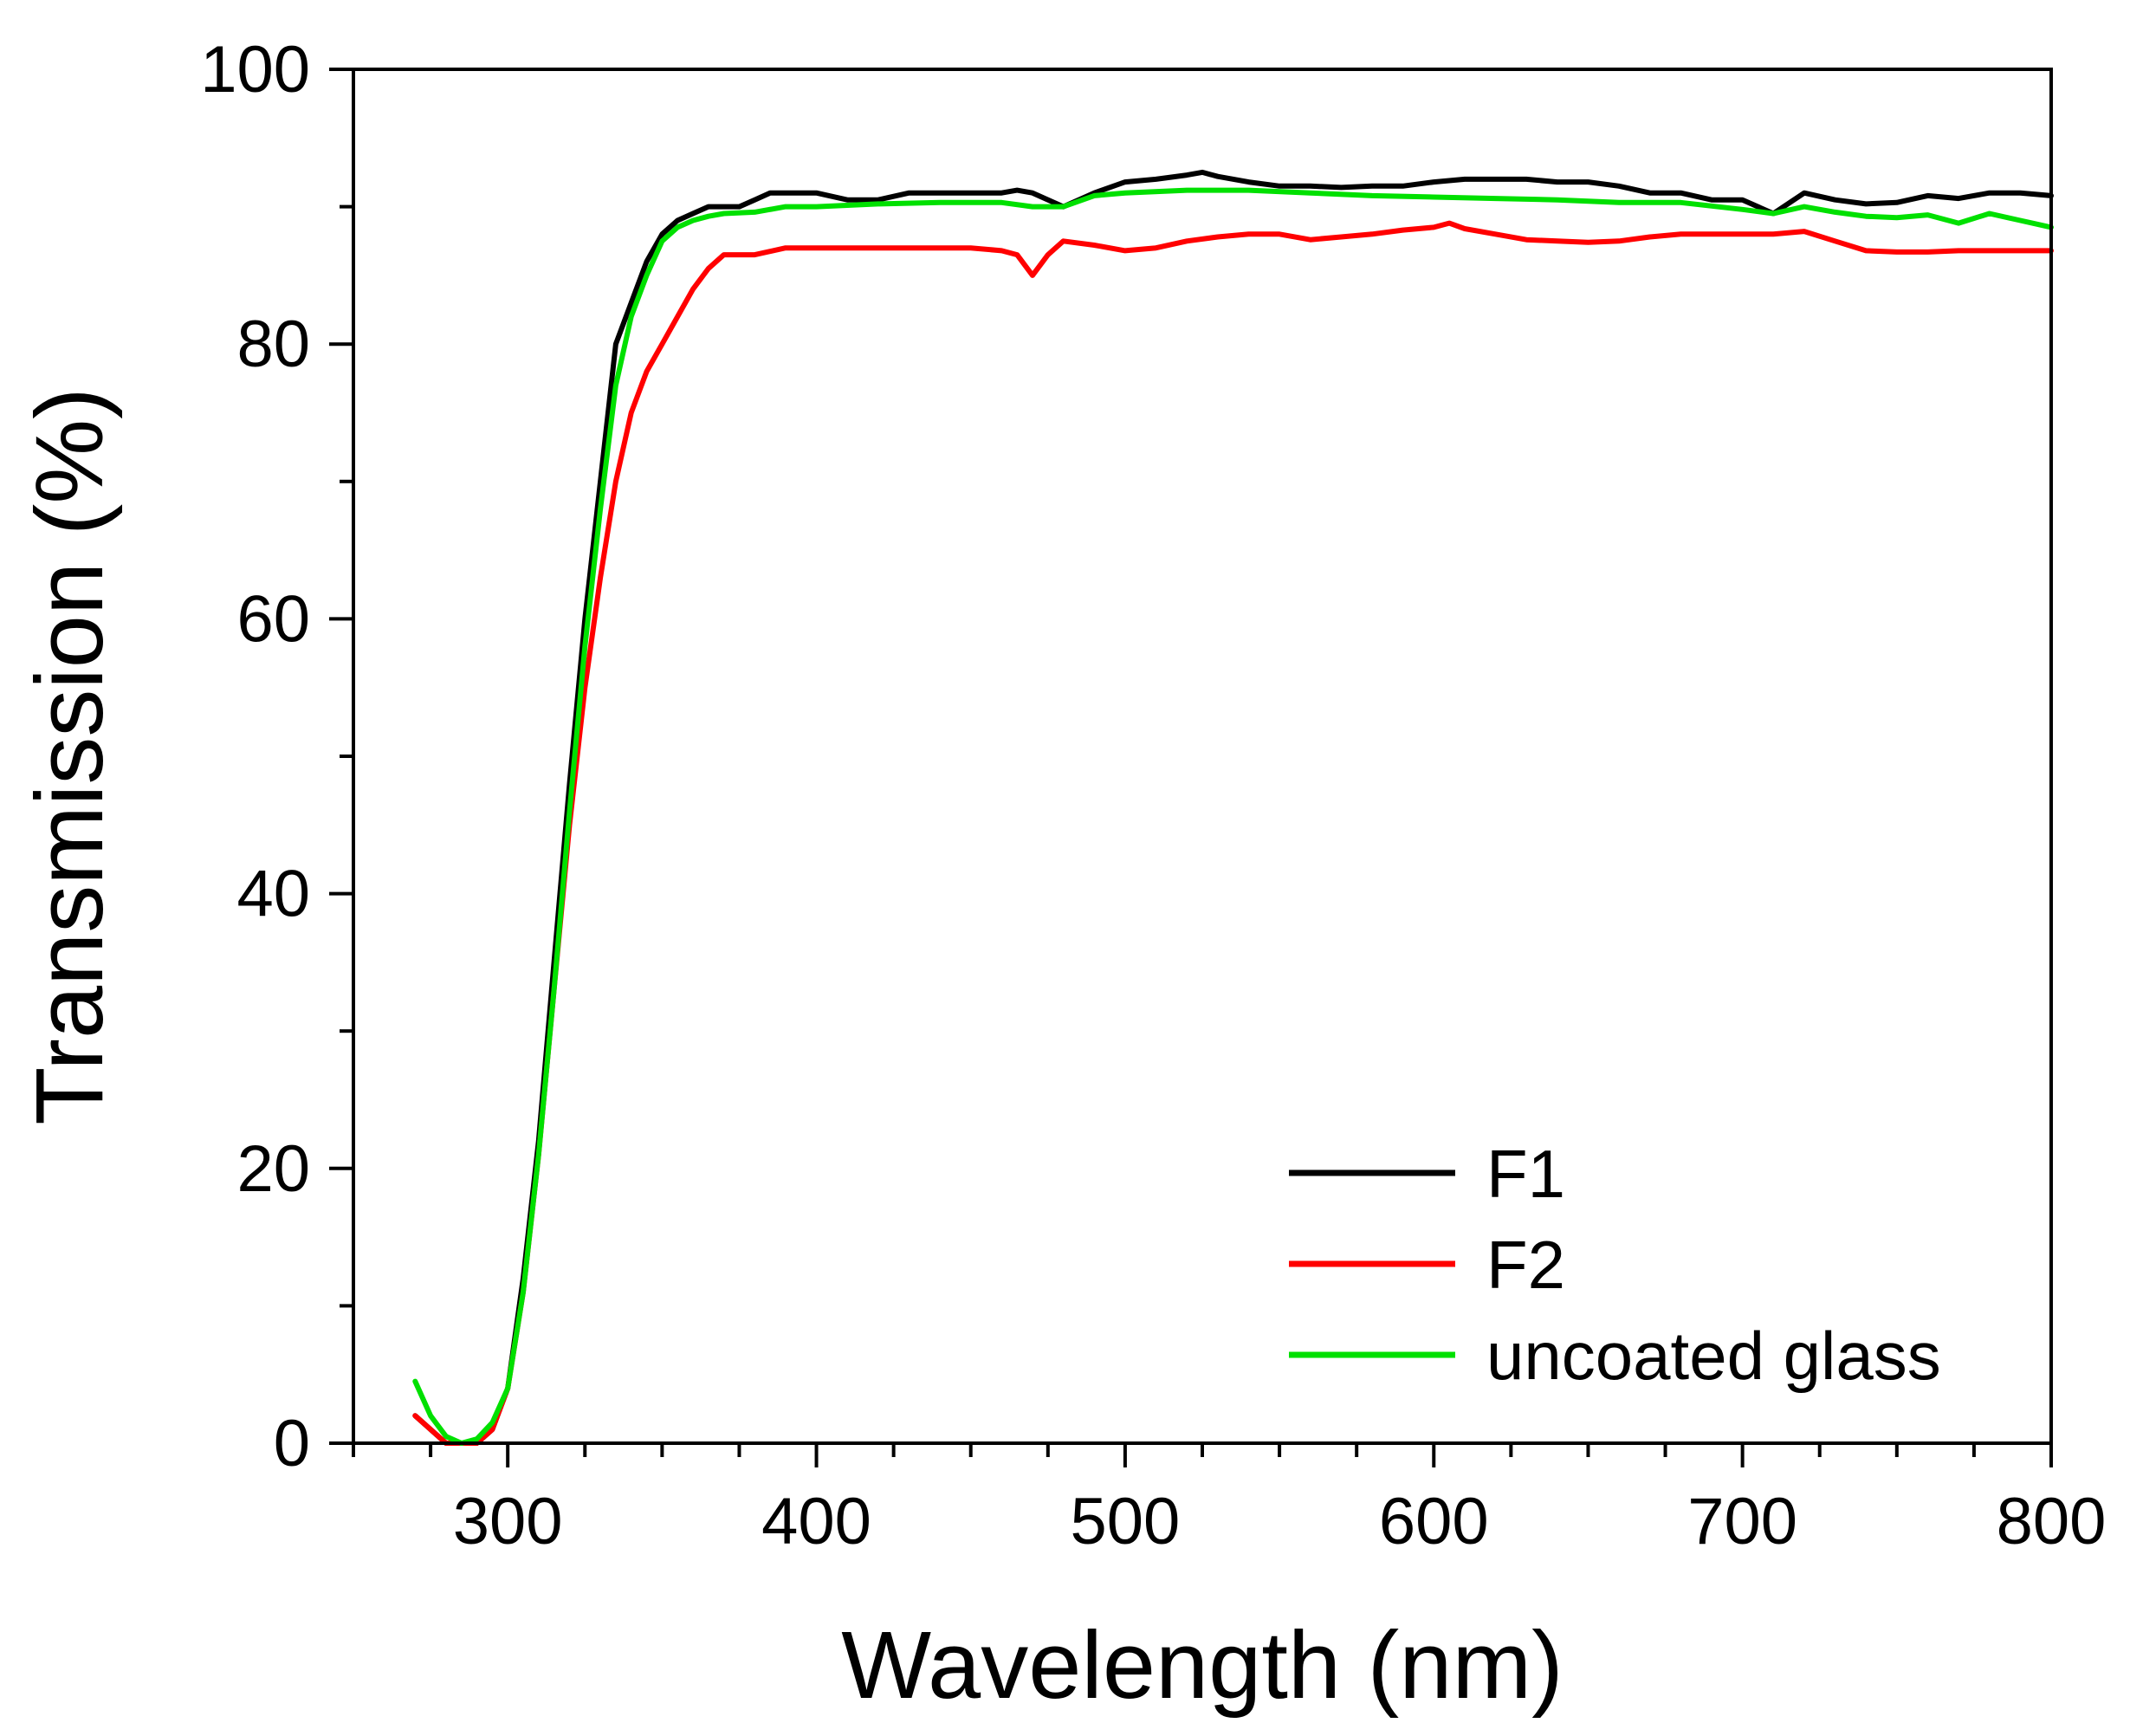 The image size is (2130, 1736). What do you see at coordinates (1126, 1521) in the screenshot?
I see `x-tick-label: 500` at bounding box center [1126, 1521].